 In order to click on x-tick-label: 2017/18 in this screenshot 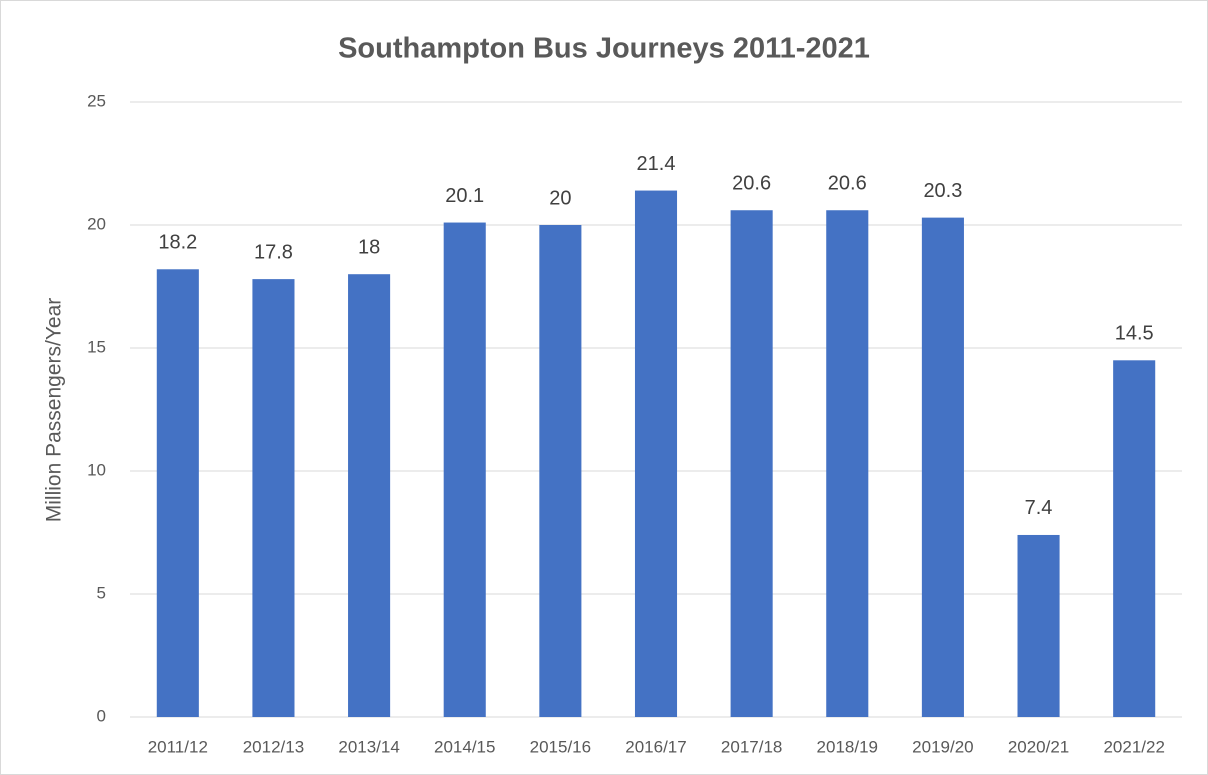, I will do `click(751, 746)`.